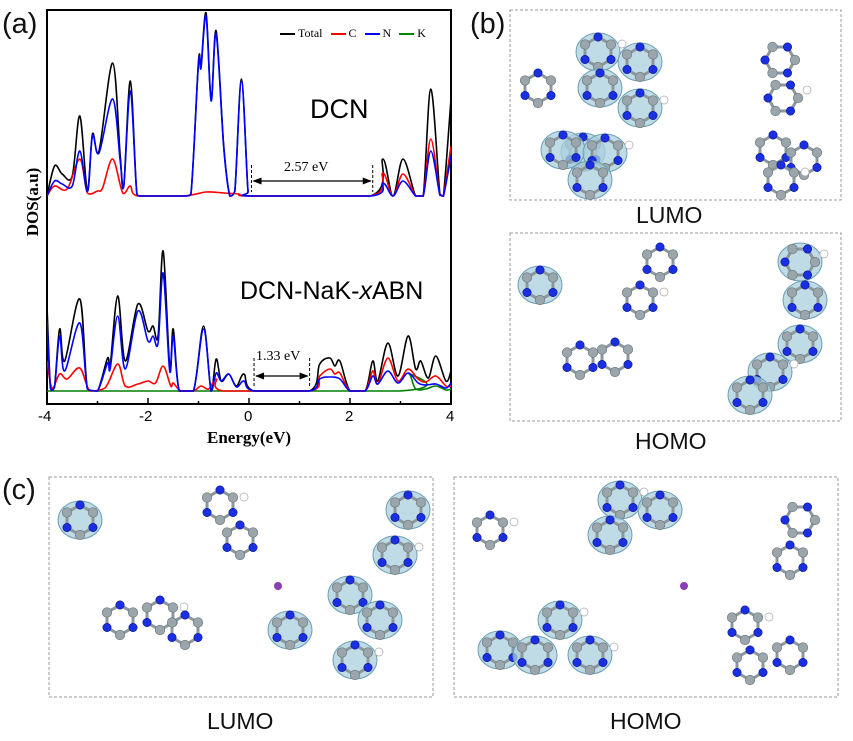  What do you see at coordinates (450, 416) in the screenshot?
I see `x-tick-label: 4` at bounding box center [450, 416].